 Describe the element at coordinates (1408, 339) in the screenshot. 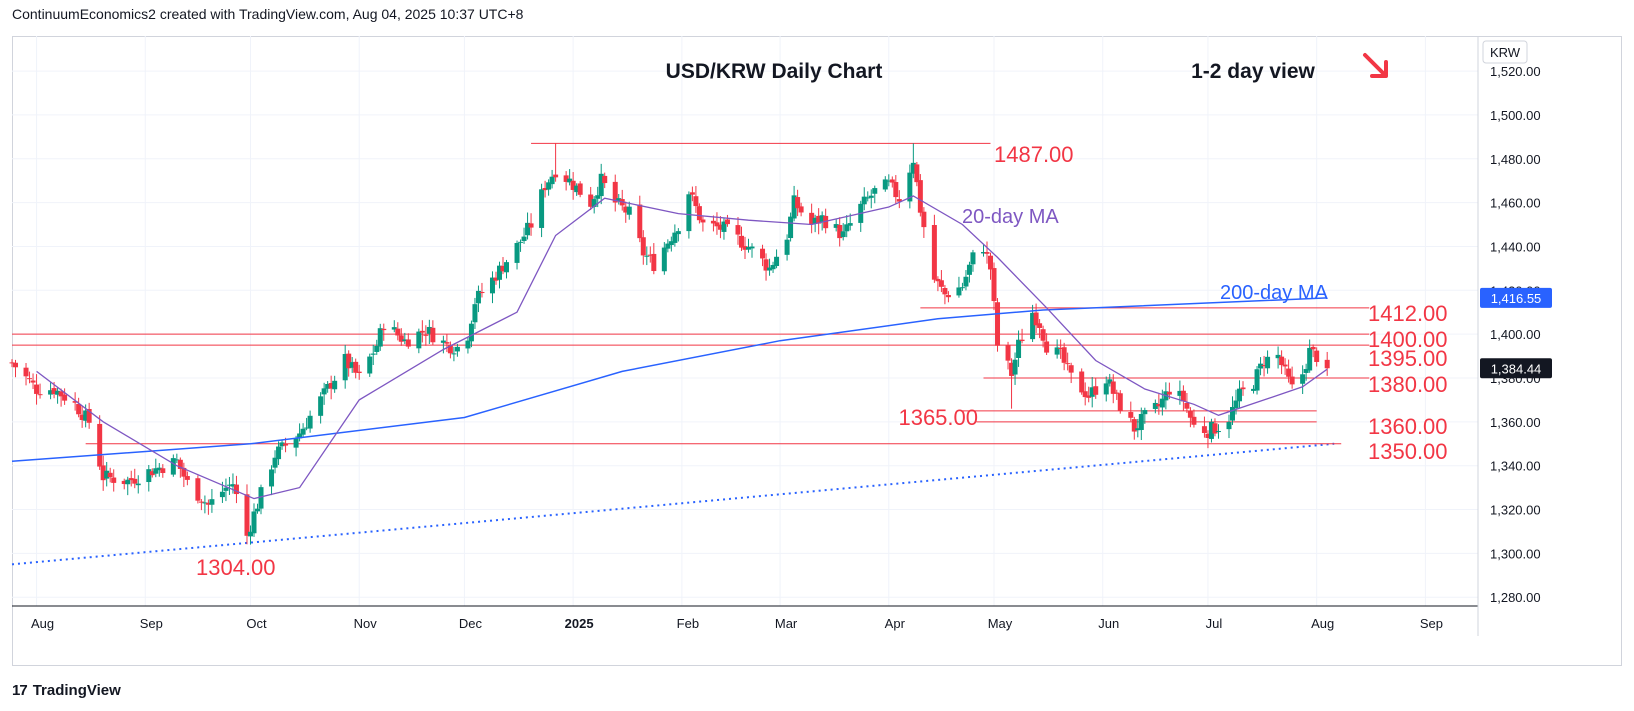

I see `level-label-1400: 1400.00` at that location.